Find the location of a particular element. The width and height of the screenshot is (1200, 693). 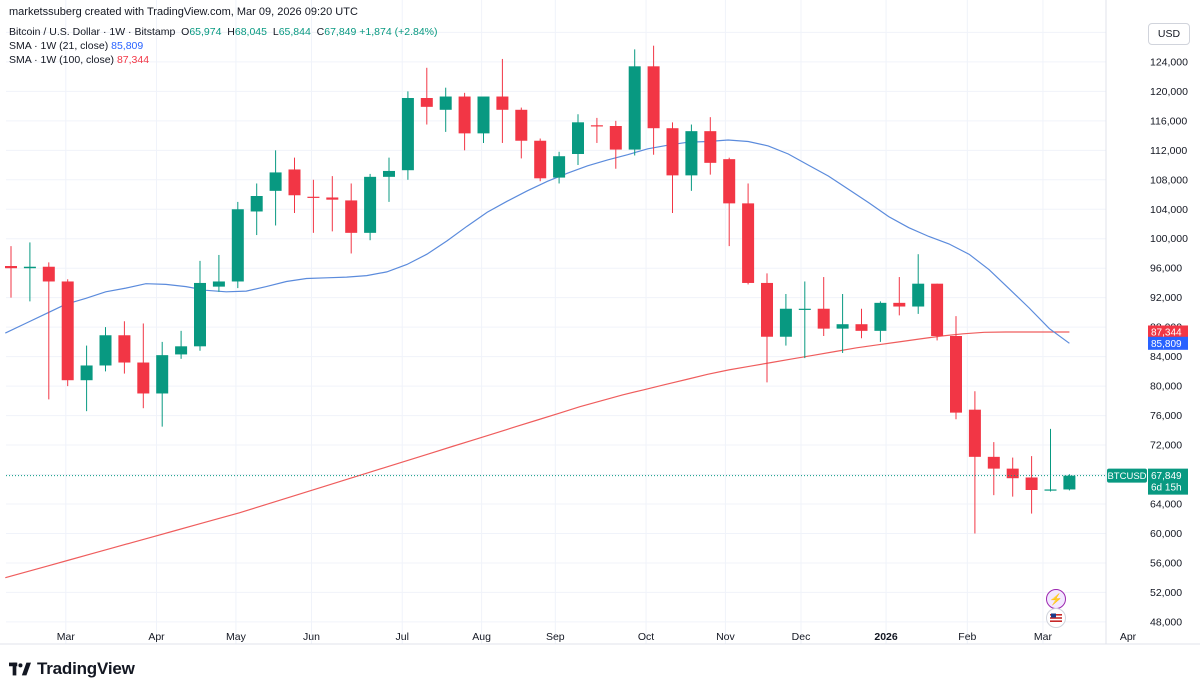

sma100-value: 87,344 is located at coordinates (133, 60).